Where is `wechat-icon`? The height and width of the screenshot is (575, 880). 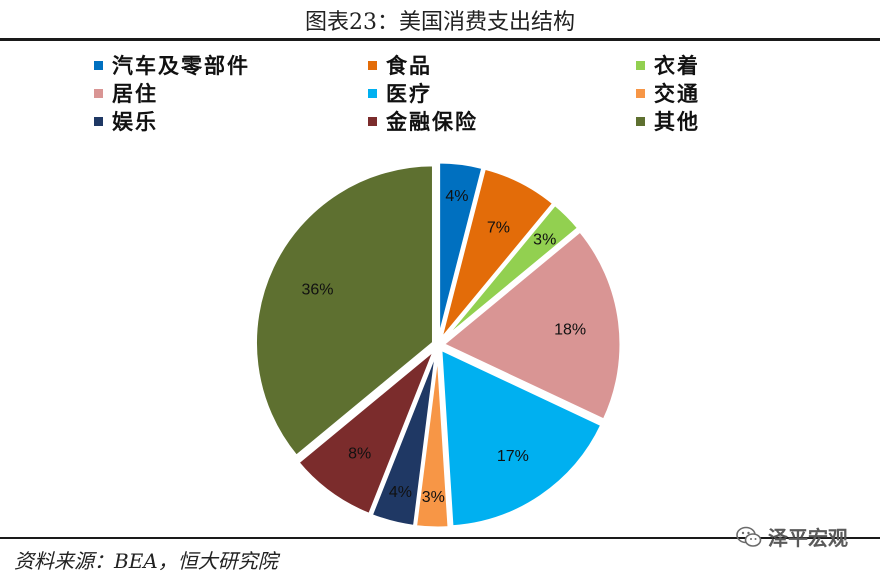 wechat-icon is located at coordinates (749, 536).